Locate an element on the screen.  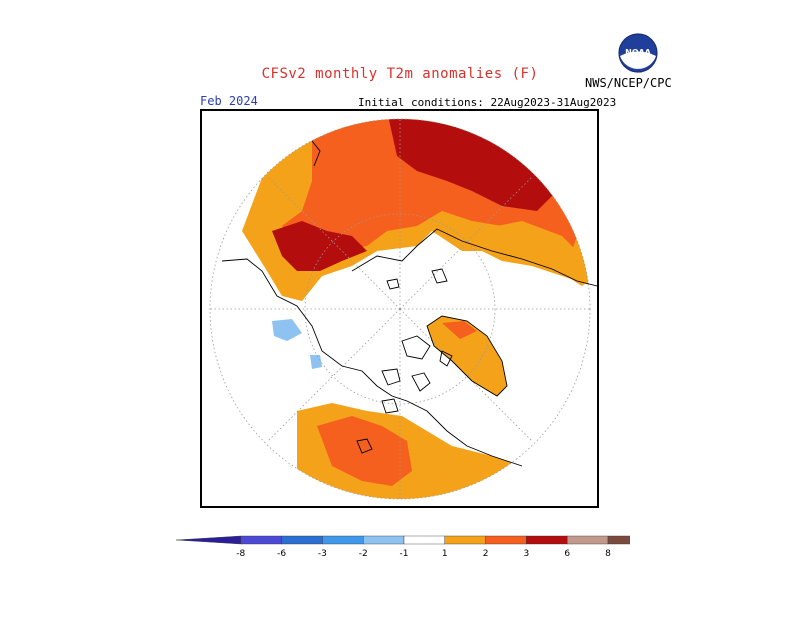
noaa-logo-icon: NOAA is located at coordinates (638, 53).